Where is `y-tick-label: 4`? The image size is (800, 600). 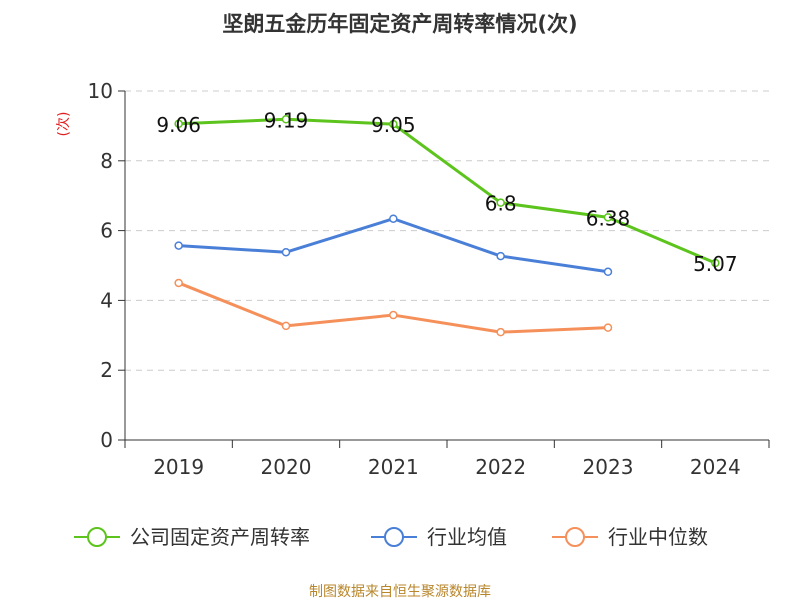
y-tick-label: 4 is located at coordinates (106, 300).